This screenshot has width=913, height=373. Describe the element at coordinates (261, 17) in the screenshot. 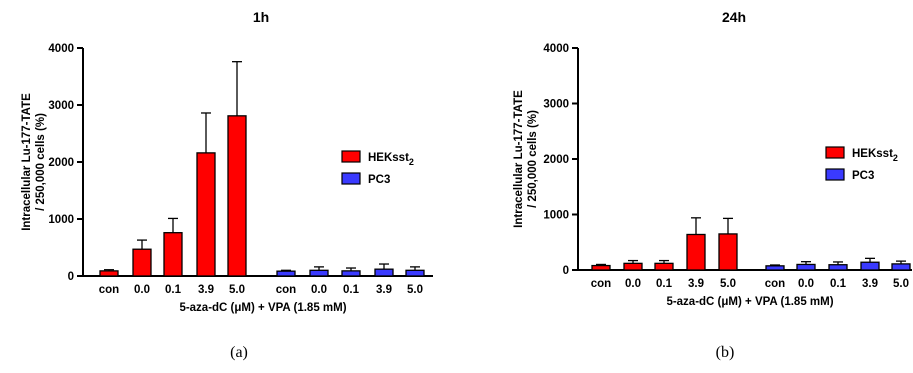

I see `chart-title: 1h` at that location.